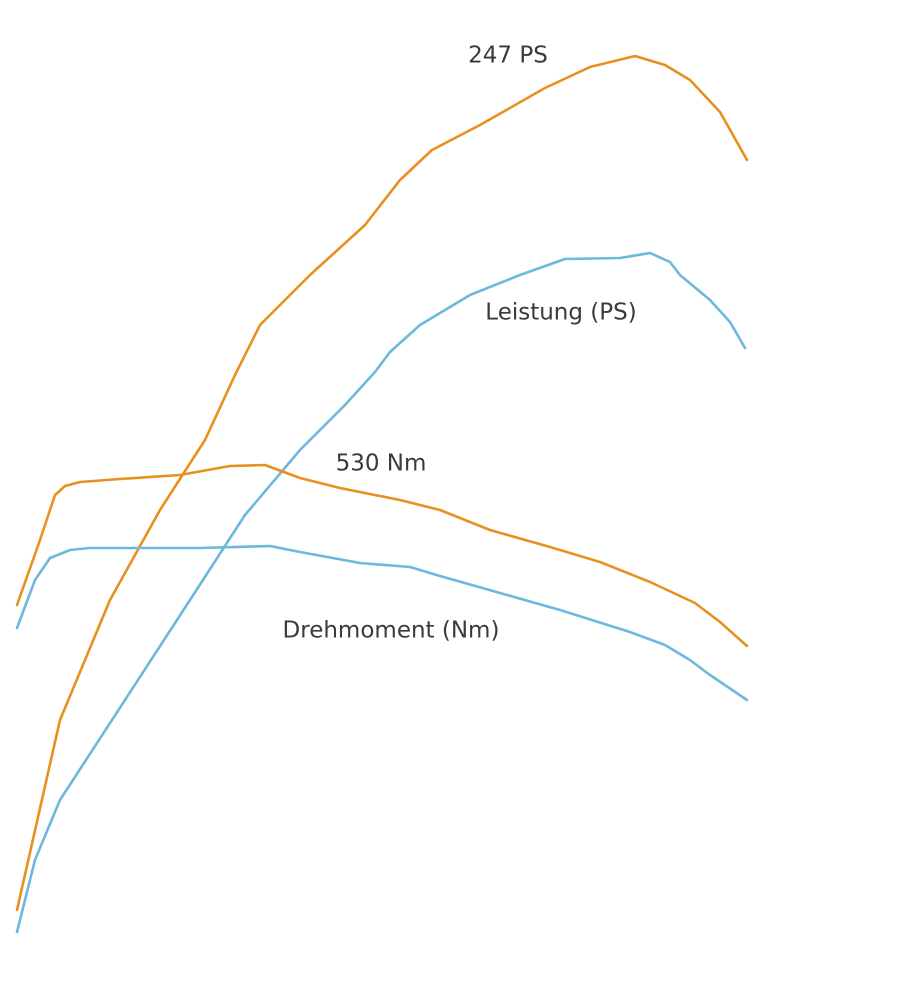 The height and width of the screenshot is (1008, 898). I want to click on peak-torque-label: 530 Nm, so click(381, 464).